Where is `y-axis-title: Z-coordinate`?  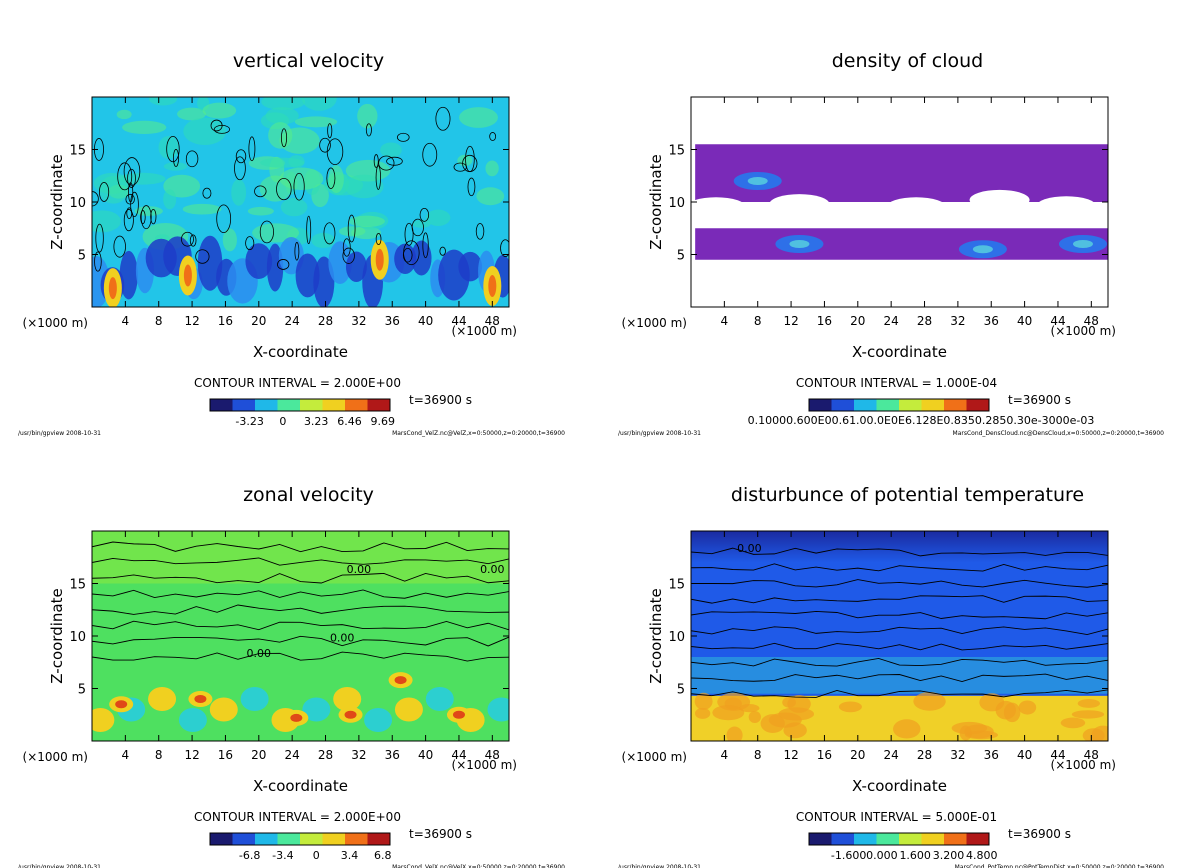 y-axis-title: Z-coordinate is located at coordinates (656, 635).